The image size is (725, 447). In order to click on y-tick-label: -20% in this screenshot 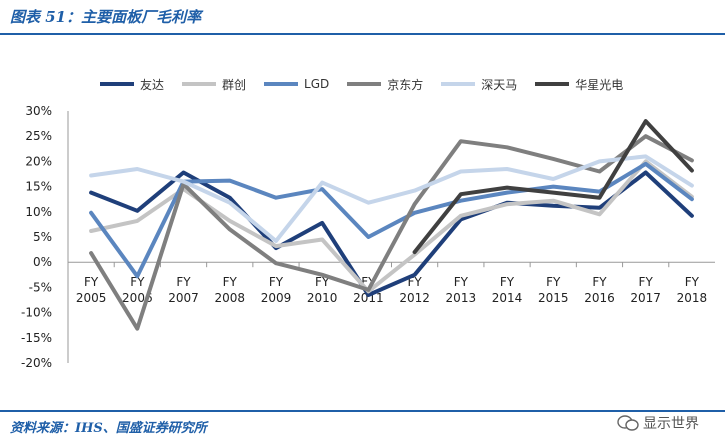, I will do `click(36, 363)`.